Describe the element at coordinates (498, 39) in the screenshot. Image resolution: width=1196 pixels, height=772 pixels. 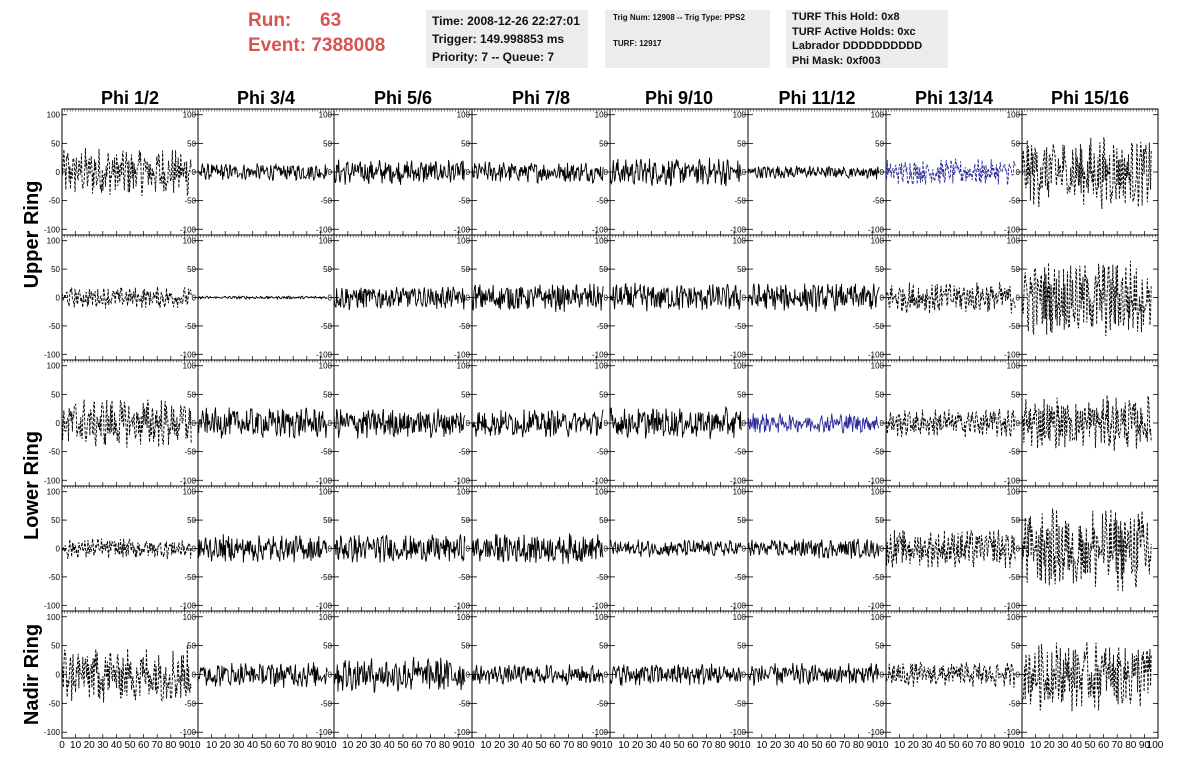
I see `trigger-text: Trigger: 149.998853 ms` at that location.